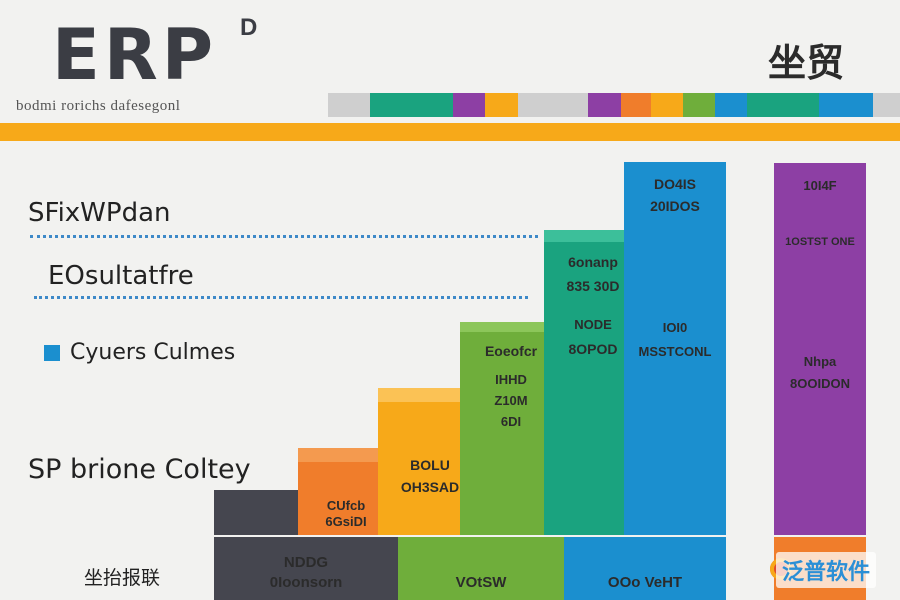  I want to click on bar-data-label: IHHD, so click(511, 379).